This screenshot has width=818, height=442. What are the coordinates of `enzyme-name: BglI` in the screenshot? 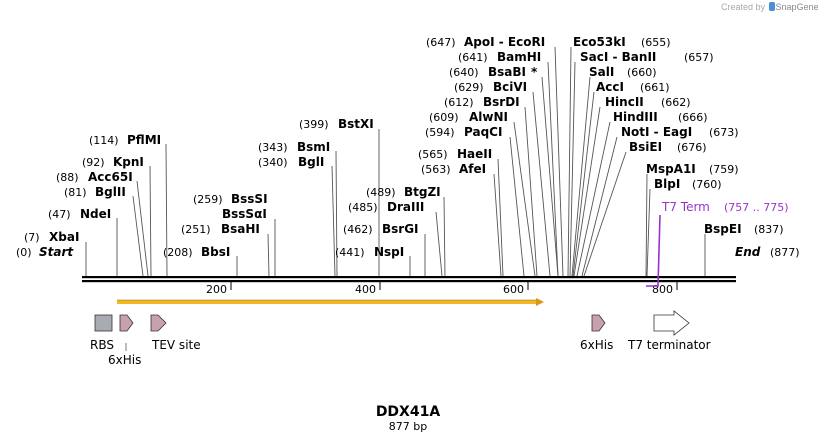 It's located at (311, 162).